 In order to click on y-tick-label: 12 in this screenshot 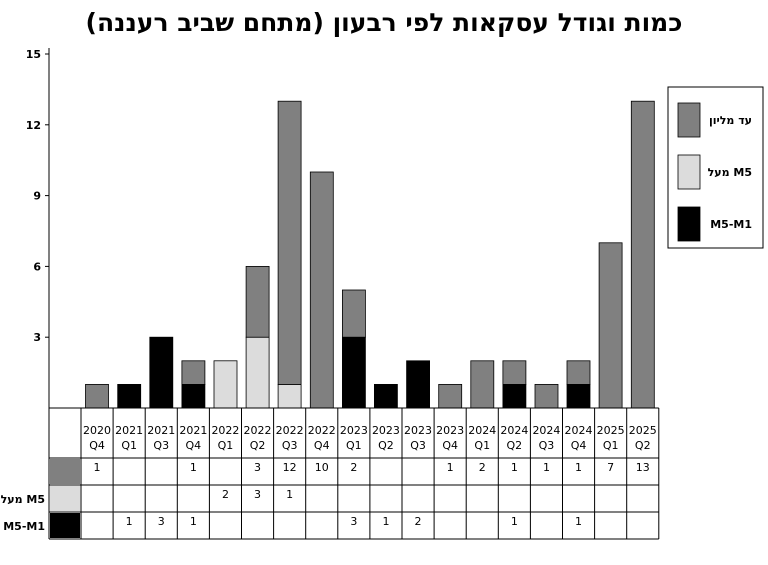, I will do `click(33, 125)`.